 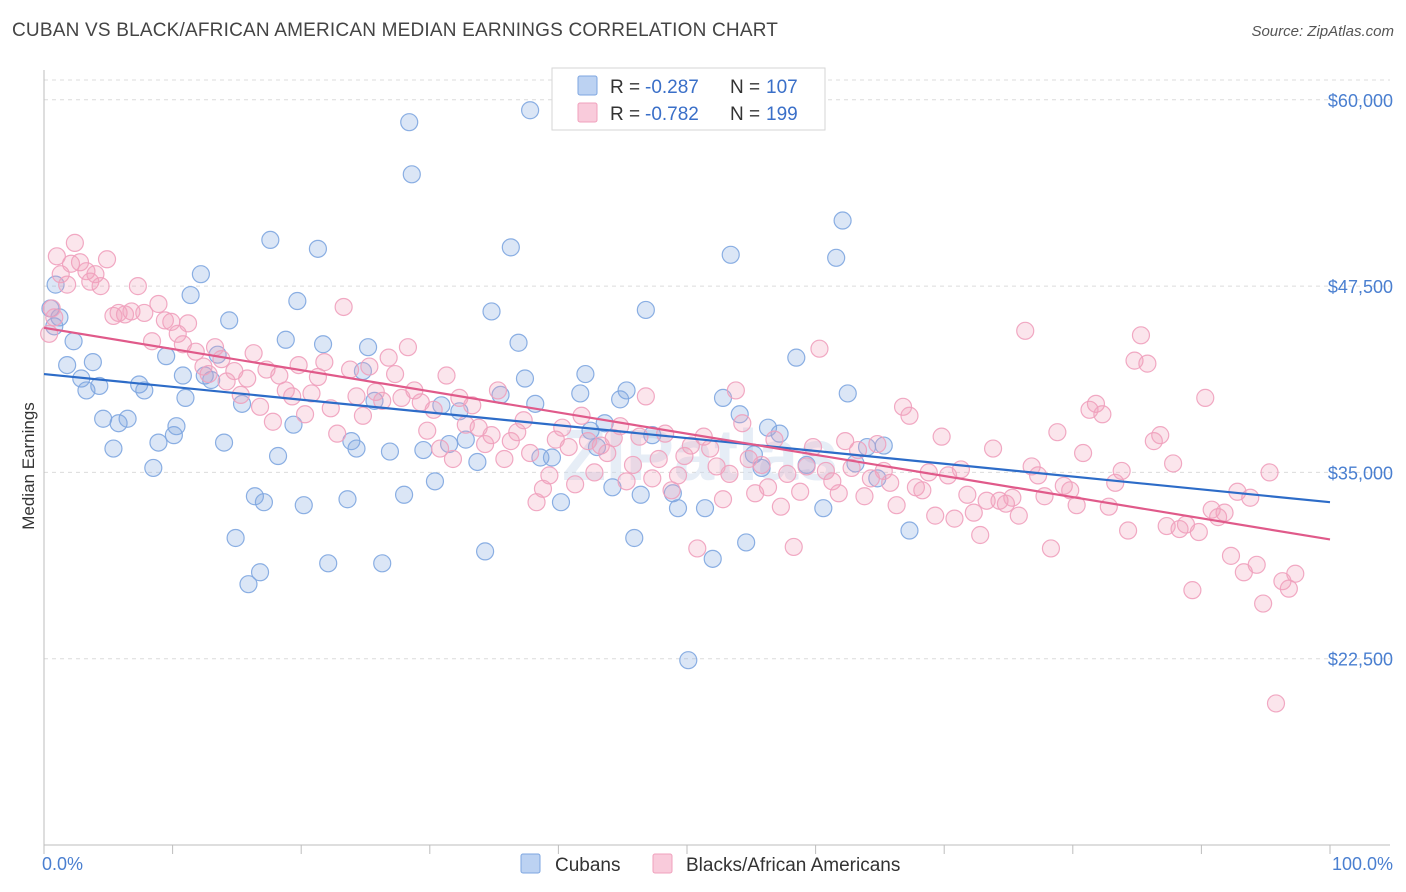 What do you see at coordinates (793, 865) in the screenshot?
I see `series-legend-label-blacks: Blacks/African Americans` at bounding box center [793, 865].